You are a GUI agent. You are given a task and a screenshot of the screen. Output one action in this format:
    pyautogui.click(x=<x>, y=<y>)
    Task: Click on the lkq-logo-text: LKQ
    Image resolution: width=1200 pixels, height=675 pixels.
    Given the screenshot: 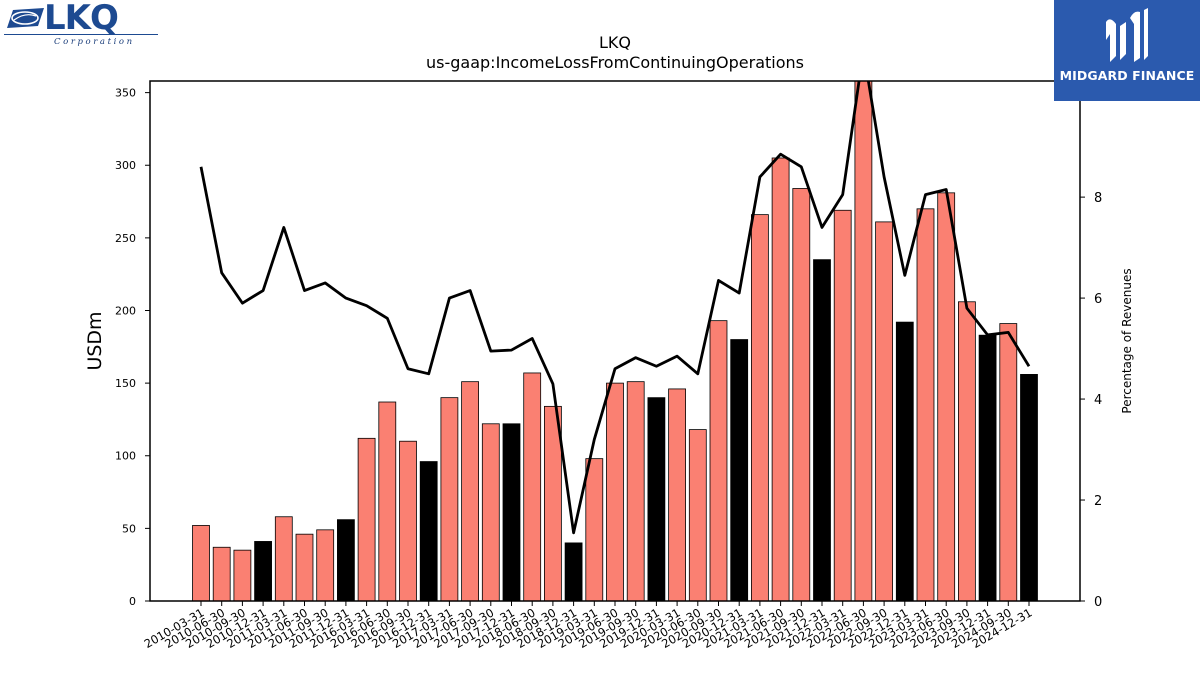 What is the action you would take?
    pyautogui.click(x=81, y=19)
    